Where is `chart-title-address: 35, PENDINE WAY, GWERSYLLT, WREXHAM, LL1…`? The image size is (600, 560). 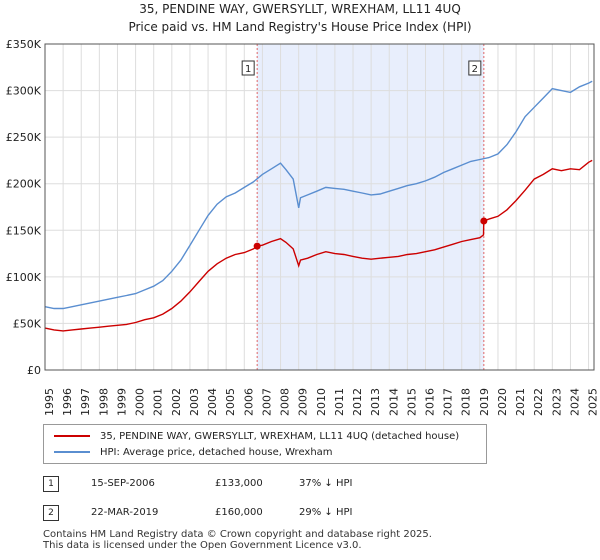 chart-title-address: 35, PENDINE WAY, GWERSYLLT, WREXHAM, LL1… is located at coordinates (300, 9).